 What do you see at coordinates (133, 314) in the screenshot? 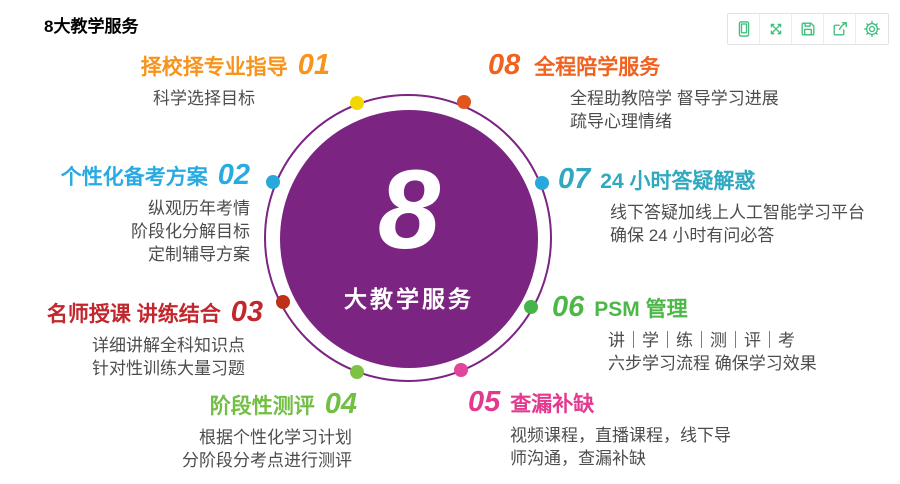
I see `service-title: 名师授课 讲练结合` at bounding box center [133, 314].